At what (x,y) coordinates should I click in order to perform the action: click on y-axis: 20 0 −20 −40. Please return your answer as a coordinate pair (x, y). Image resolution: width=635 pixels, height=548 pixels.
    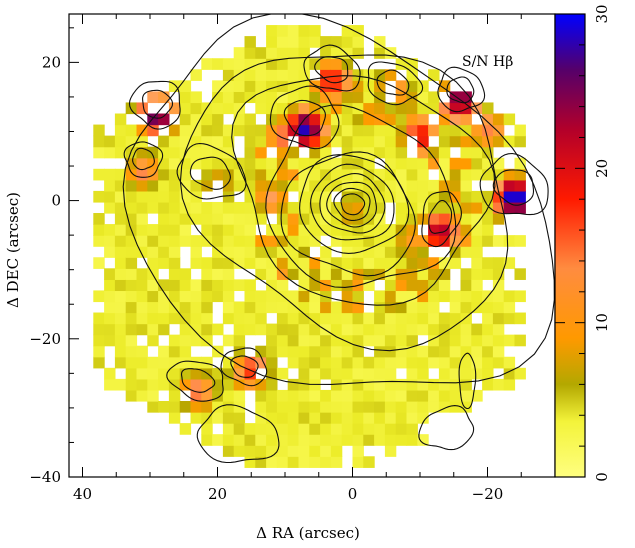
    Looking at the image, I should click on (54, 256).